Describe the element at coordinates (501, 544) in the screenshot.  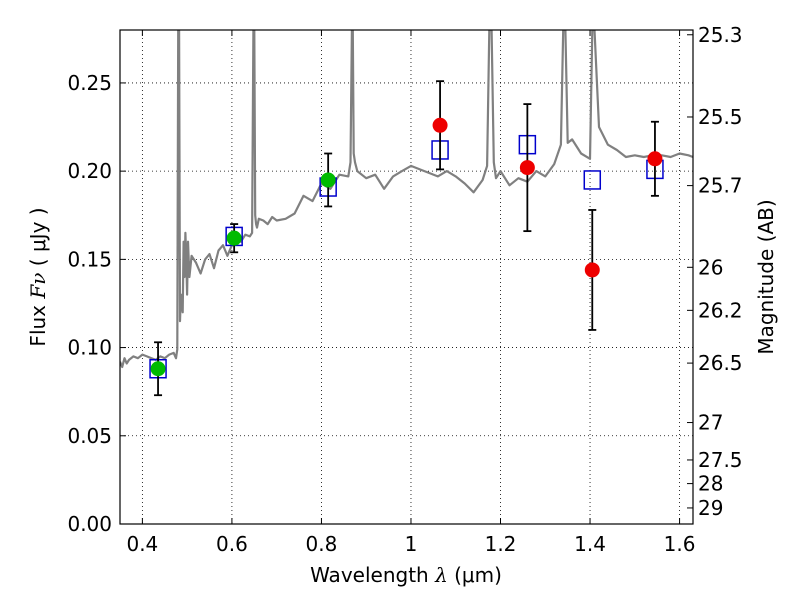
I see `x-tick-label: 1.2` at that location.